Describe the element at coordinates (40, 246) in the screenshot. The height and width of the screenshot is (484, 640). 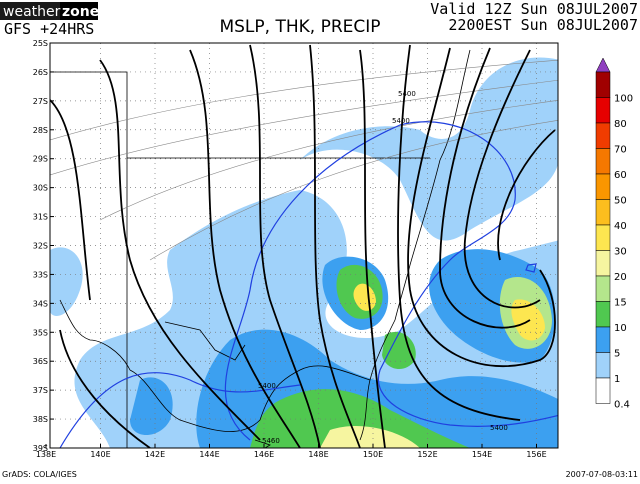
I see `lat-label: 32S` at that location.